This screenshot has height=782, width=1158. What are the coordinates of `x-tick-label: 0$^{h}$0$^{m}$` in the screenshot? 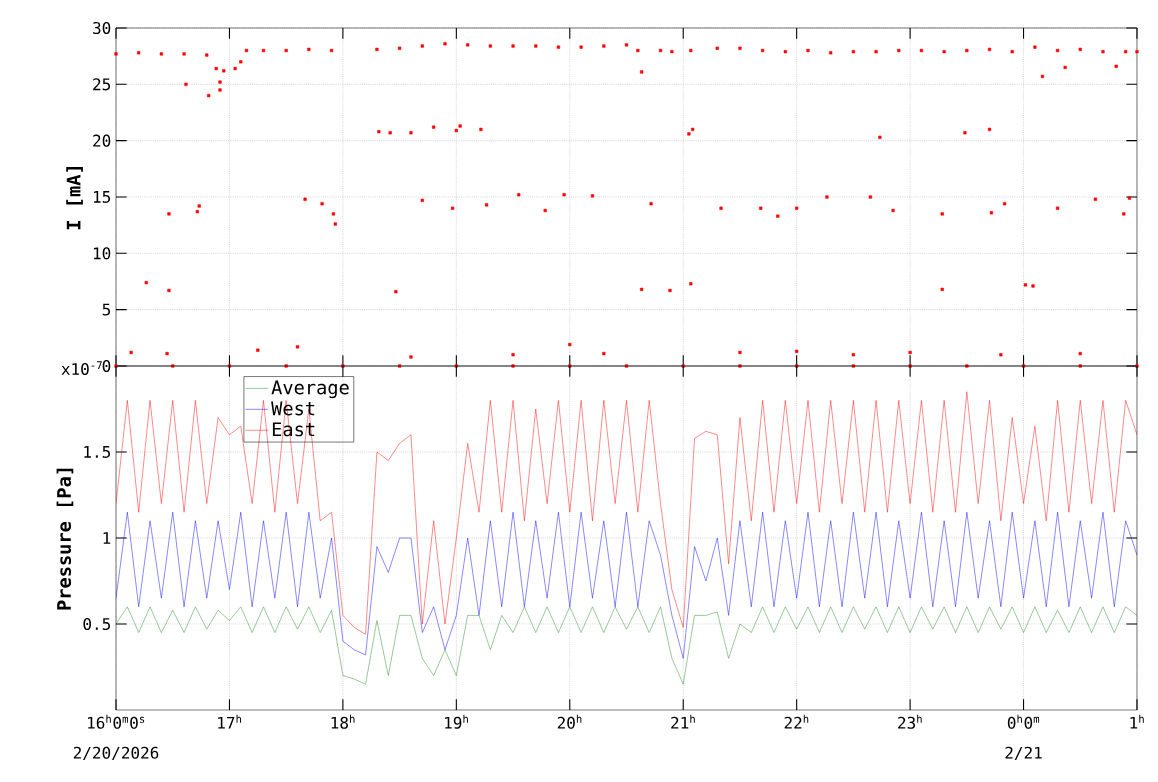 It's located at (1023, 721).